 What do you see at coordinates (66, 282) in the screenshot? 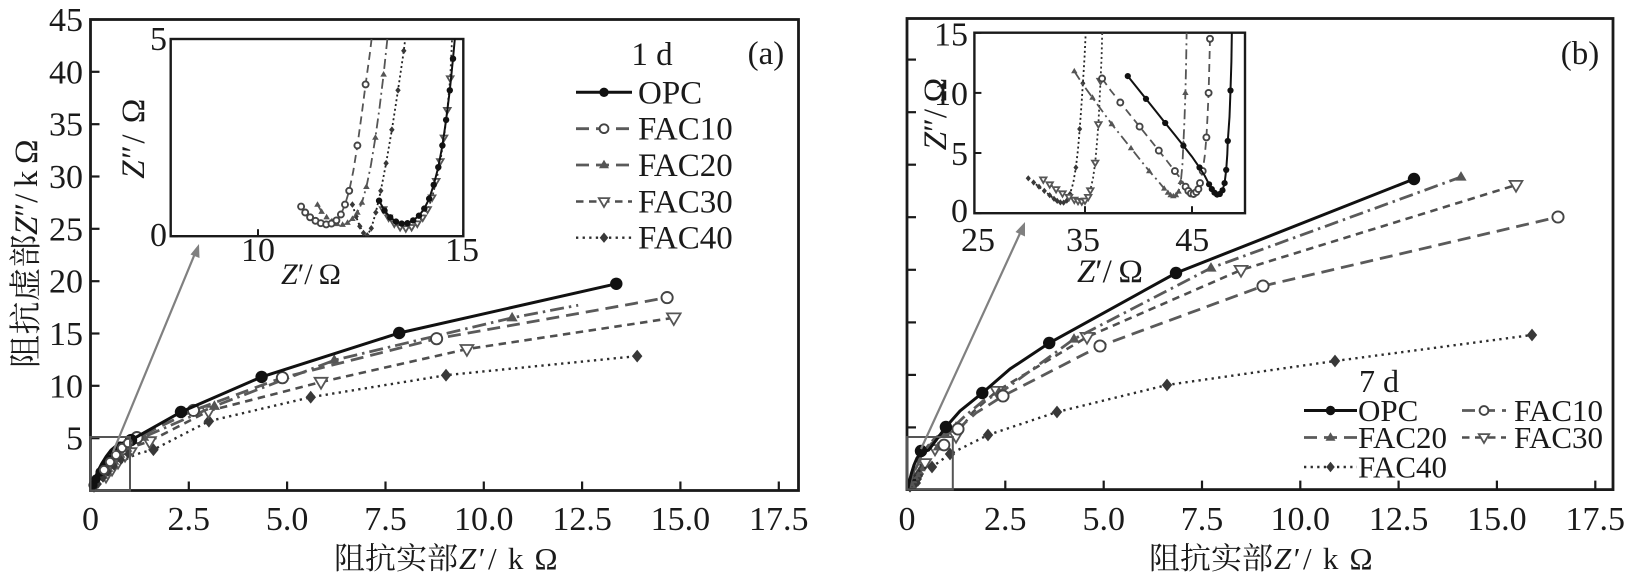
I see `svg-text: 20` at bounding box center [66, 282].